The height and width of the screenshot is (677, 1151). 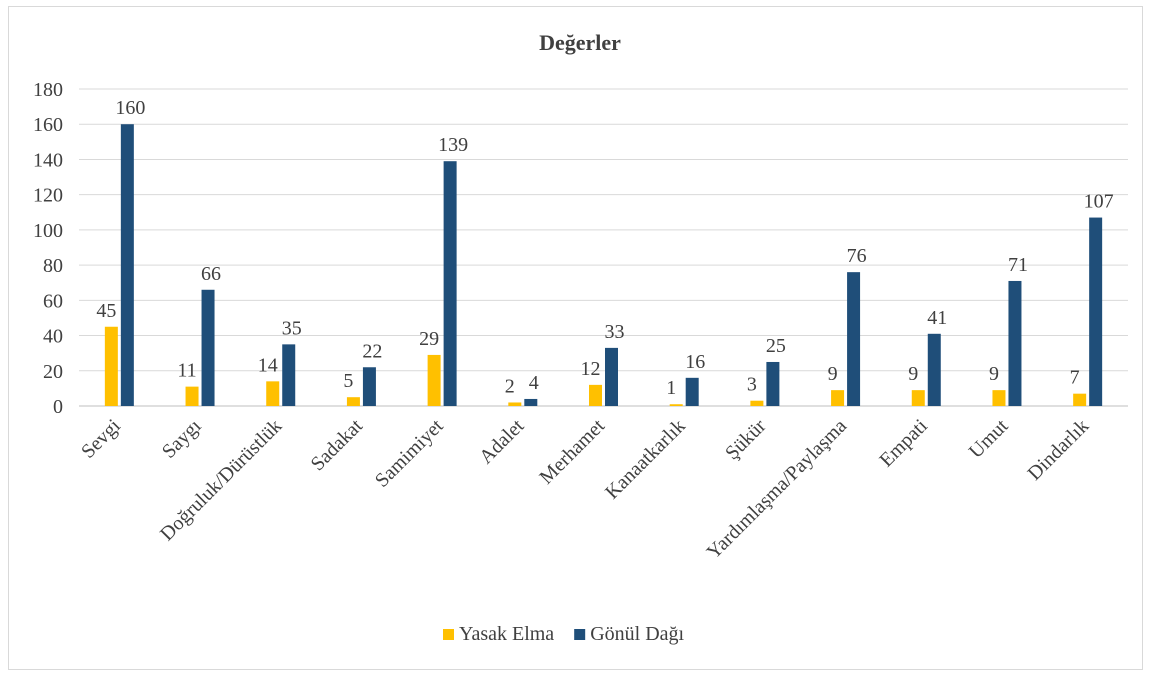 What do you see at coordinates (186, 371) in the screenshot?
I see `data-label-yasak-elma-saygi: 11` at bounding box center [186, 371].